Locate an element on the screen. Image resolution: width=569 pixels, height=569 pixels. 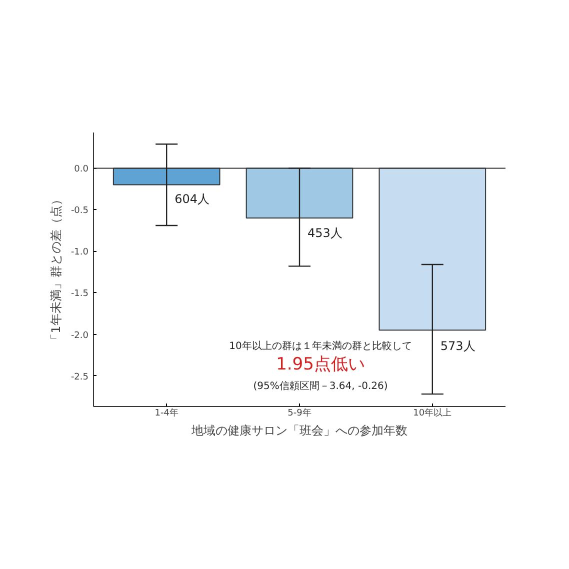
y-axis-title: 「1年未満」群との差（点） is located at coordinates (55, 270).